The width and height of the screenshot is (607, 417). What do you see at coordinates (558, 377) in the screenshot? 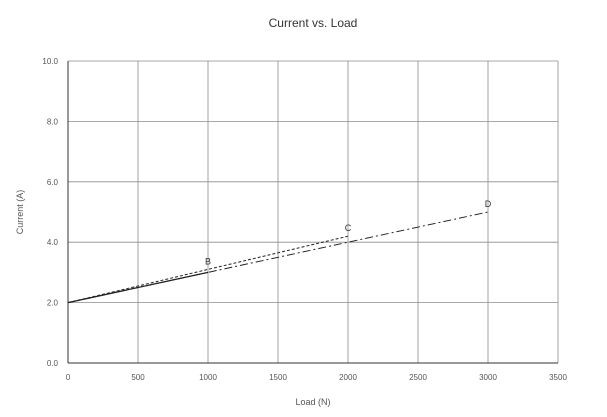
I see `x-tick-label-7: 3500` at bounding box center [558, 377].